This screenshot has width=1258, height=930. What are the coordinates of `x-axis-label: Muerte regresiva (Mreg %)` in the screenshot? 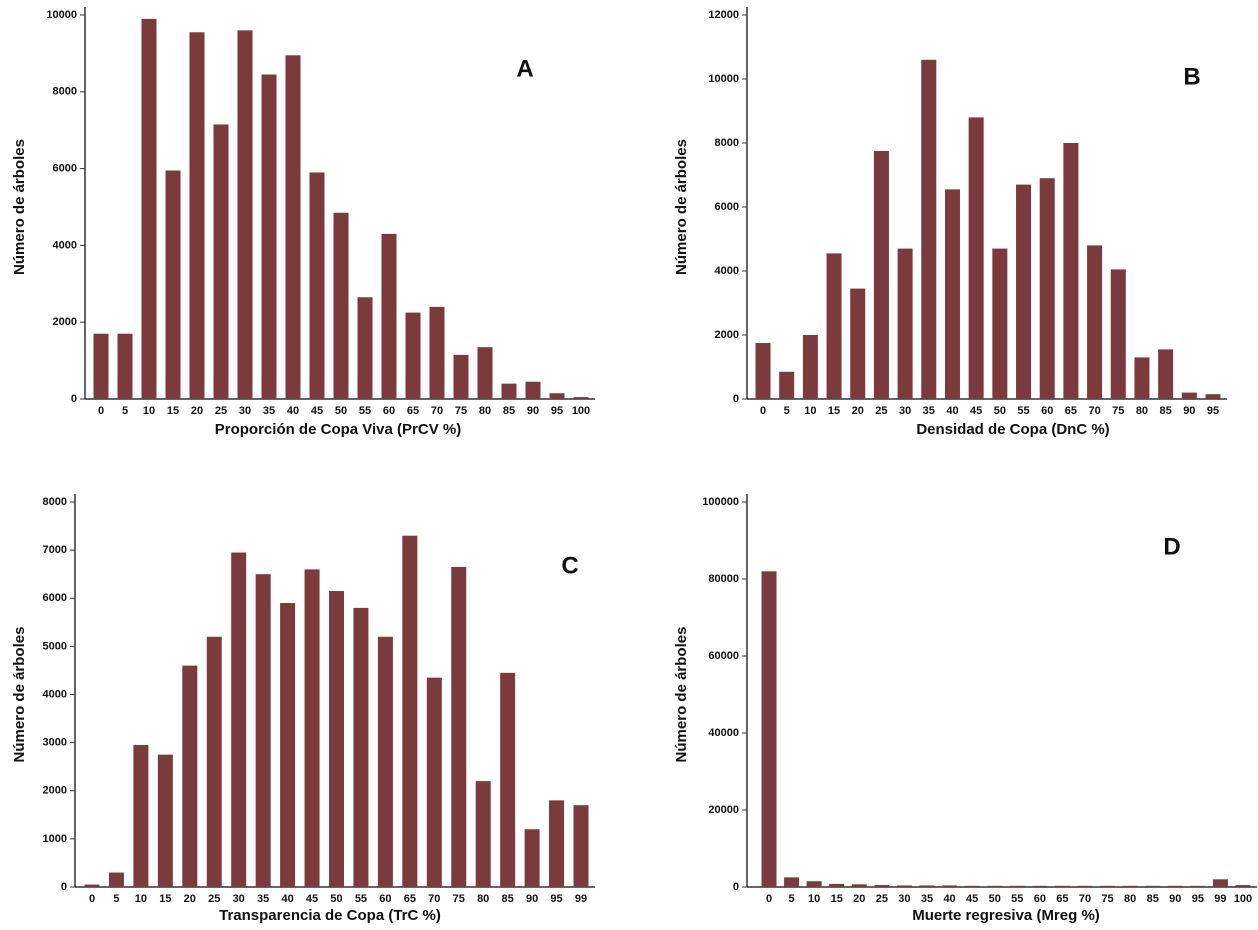 It's located at (1006, 915).